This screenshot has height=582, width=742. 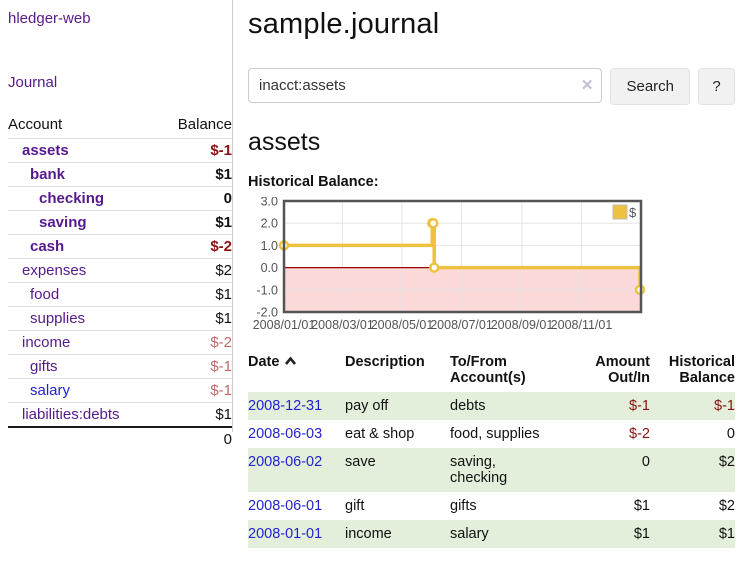 I want to click on transaction-date: 2008-06-03, so click(x=296, y=434).